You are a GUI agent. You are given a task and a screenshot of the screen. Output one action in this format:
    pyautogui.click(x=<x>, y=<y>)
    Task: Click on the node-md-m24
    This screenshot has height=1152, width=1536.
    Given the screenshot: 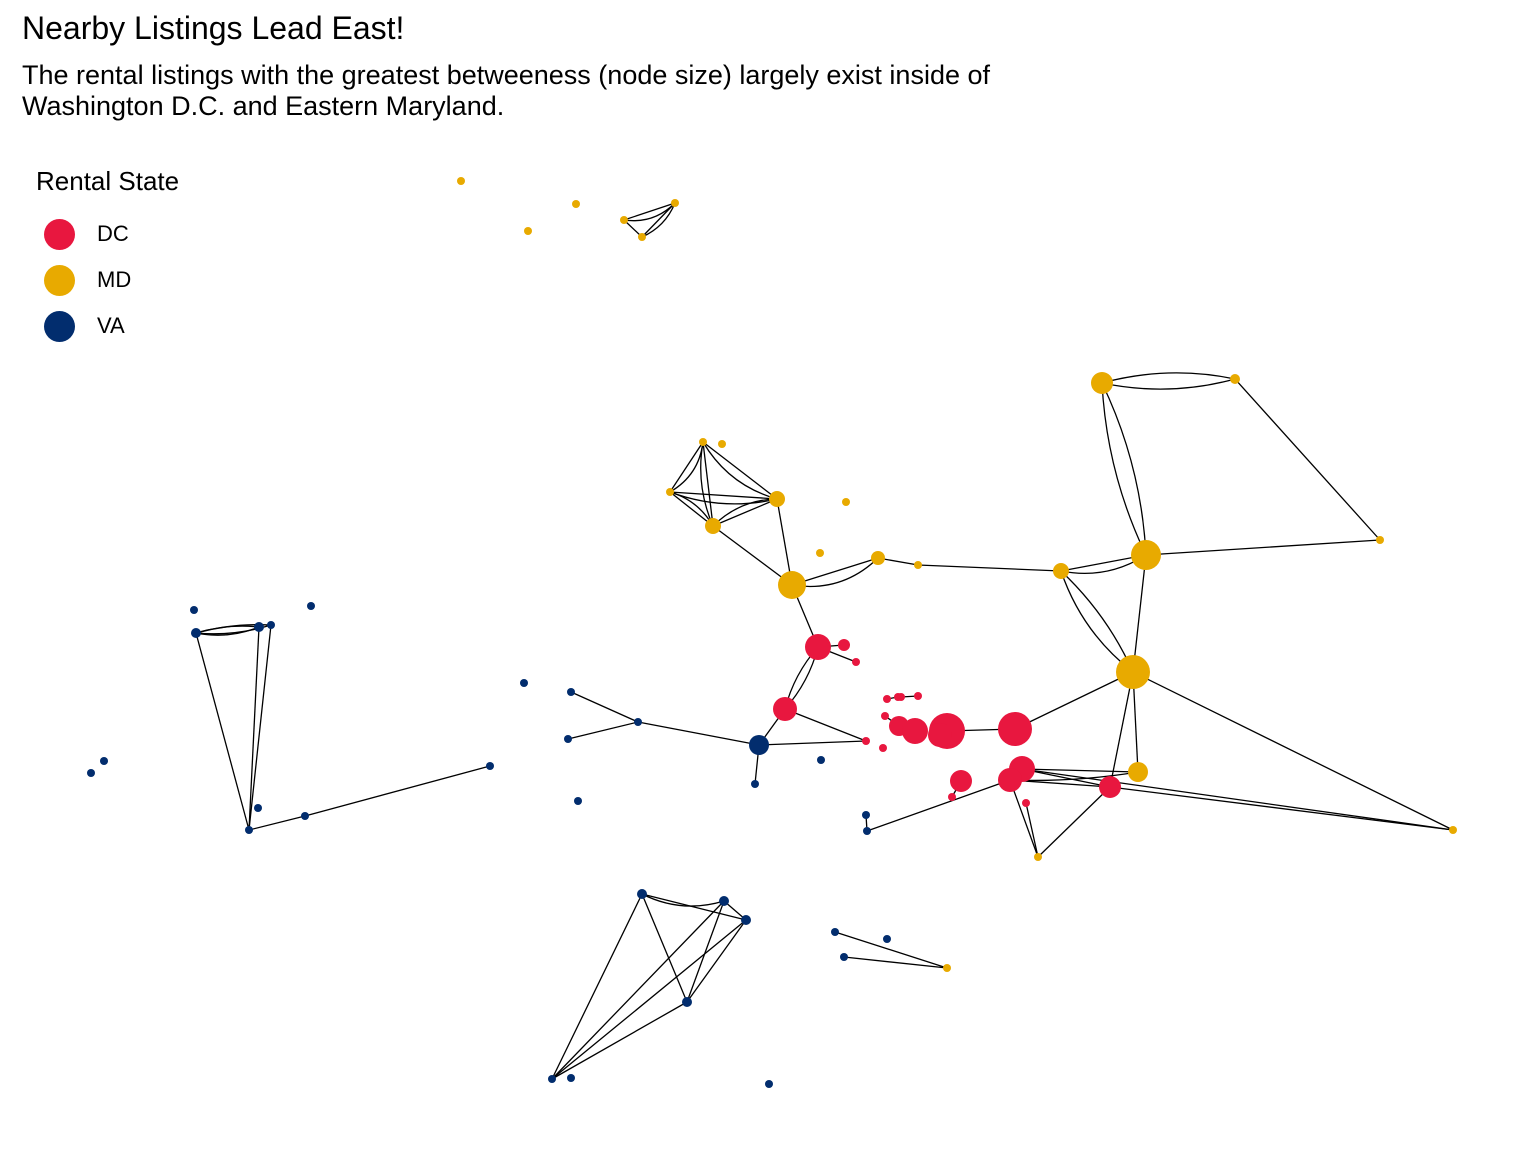 What is the action you would take?
    pyautogui.click(x=1453, y=830)
    